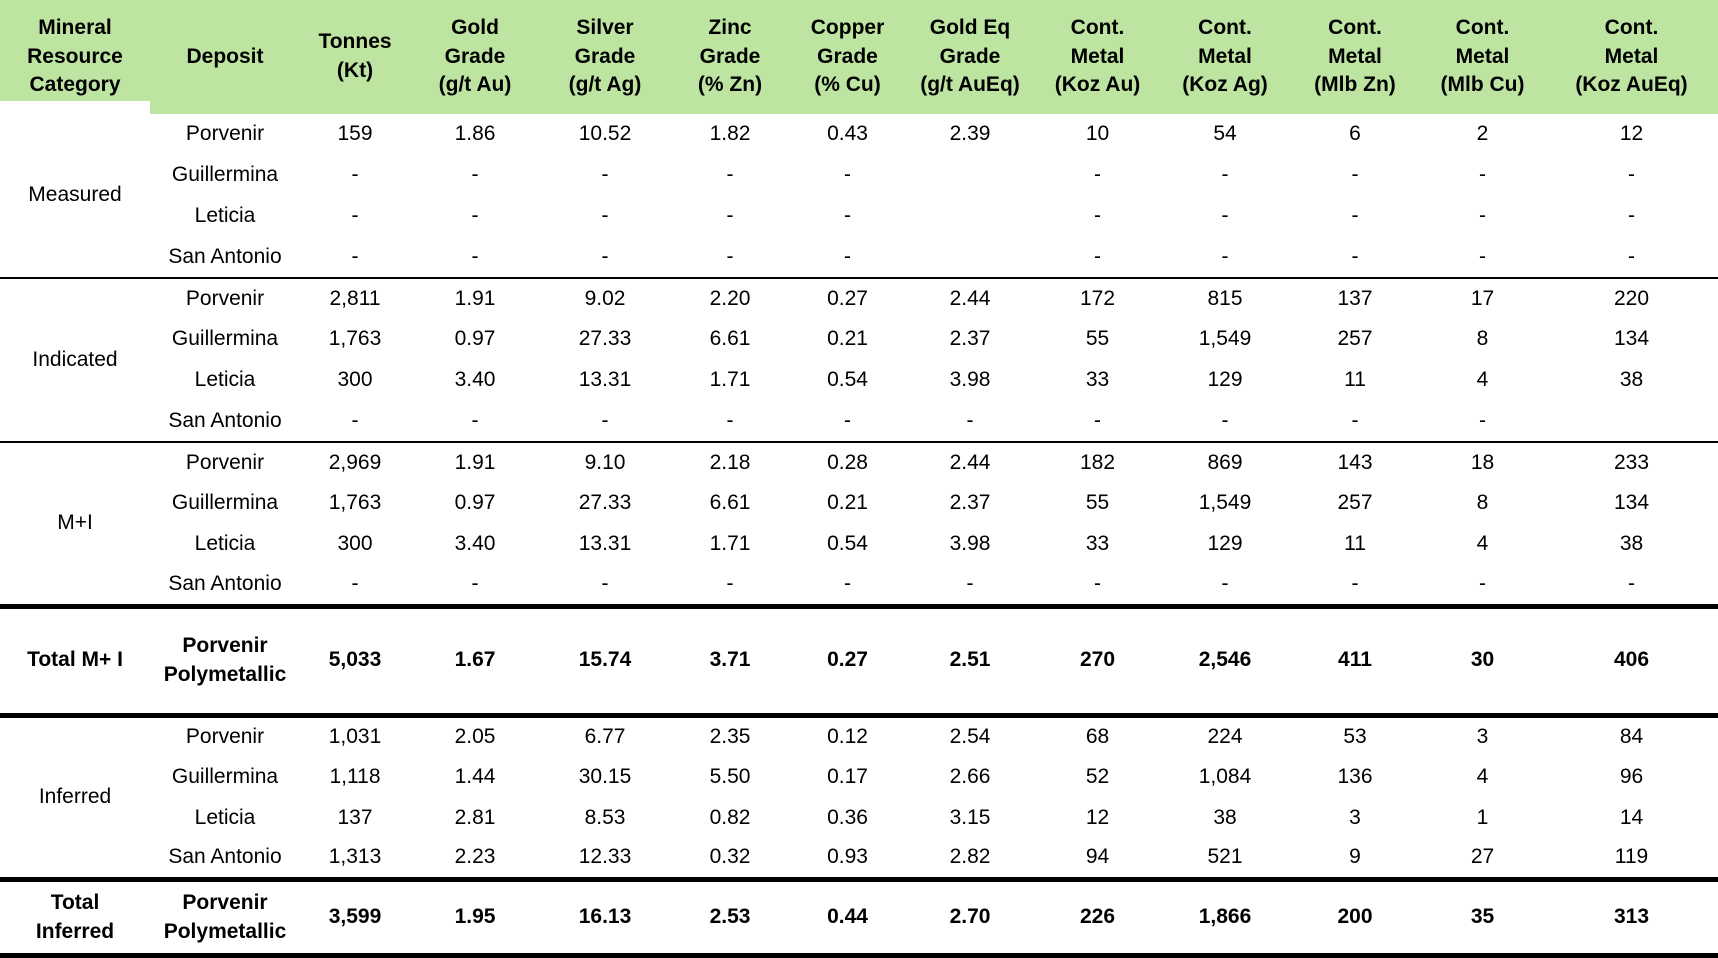  I want to click on value-cell-metal_cu: 30, so click(1482, 661).